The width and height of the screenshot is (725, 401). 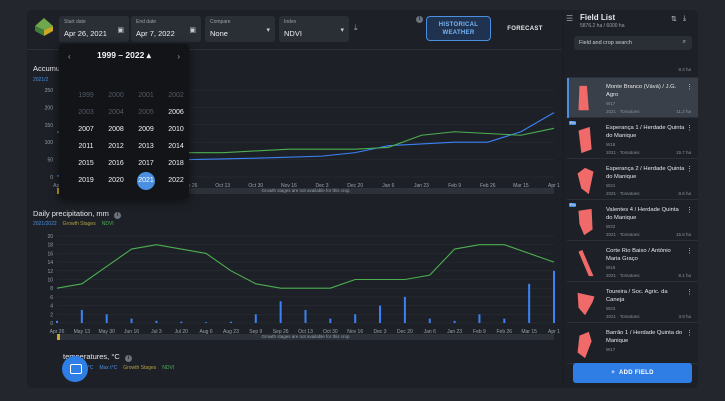 I want to click on legend-item: Max t°C, so click(x=108, y=368).